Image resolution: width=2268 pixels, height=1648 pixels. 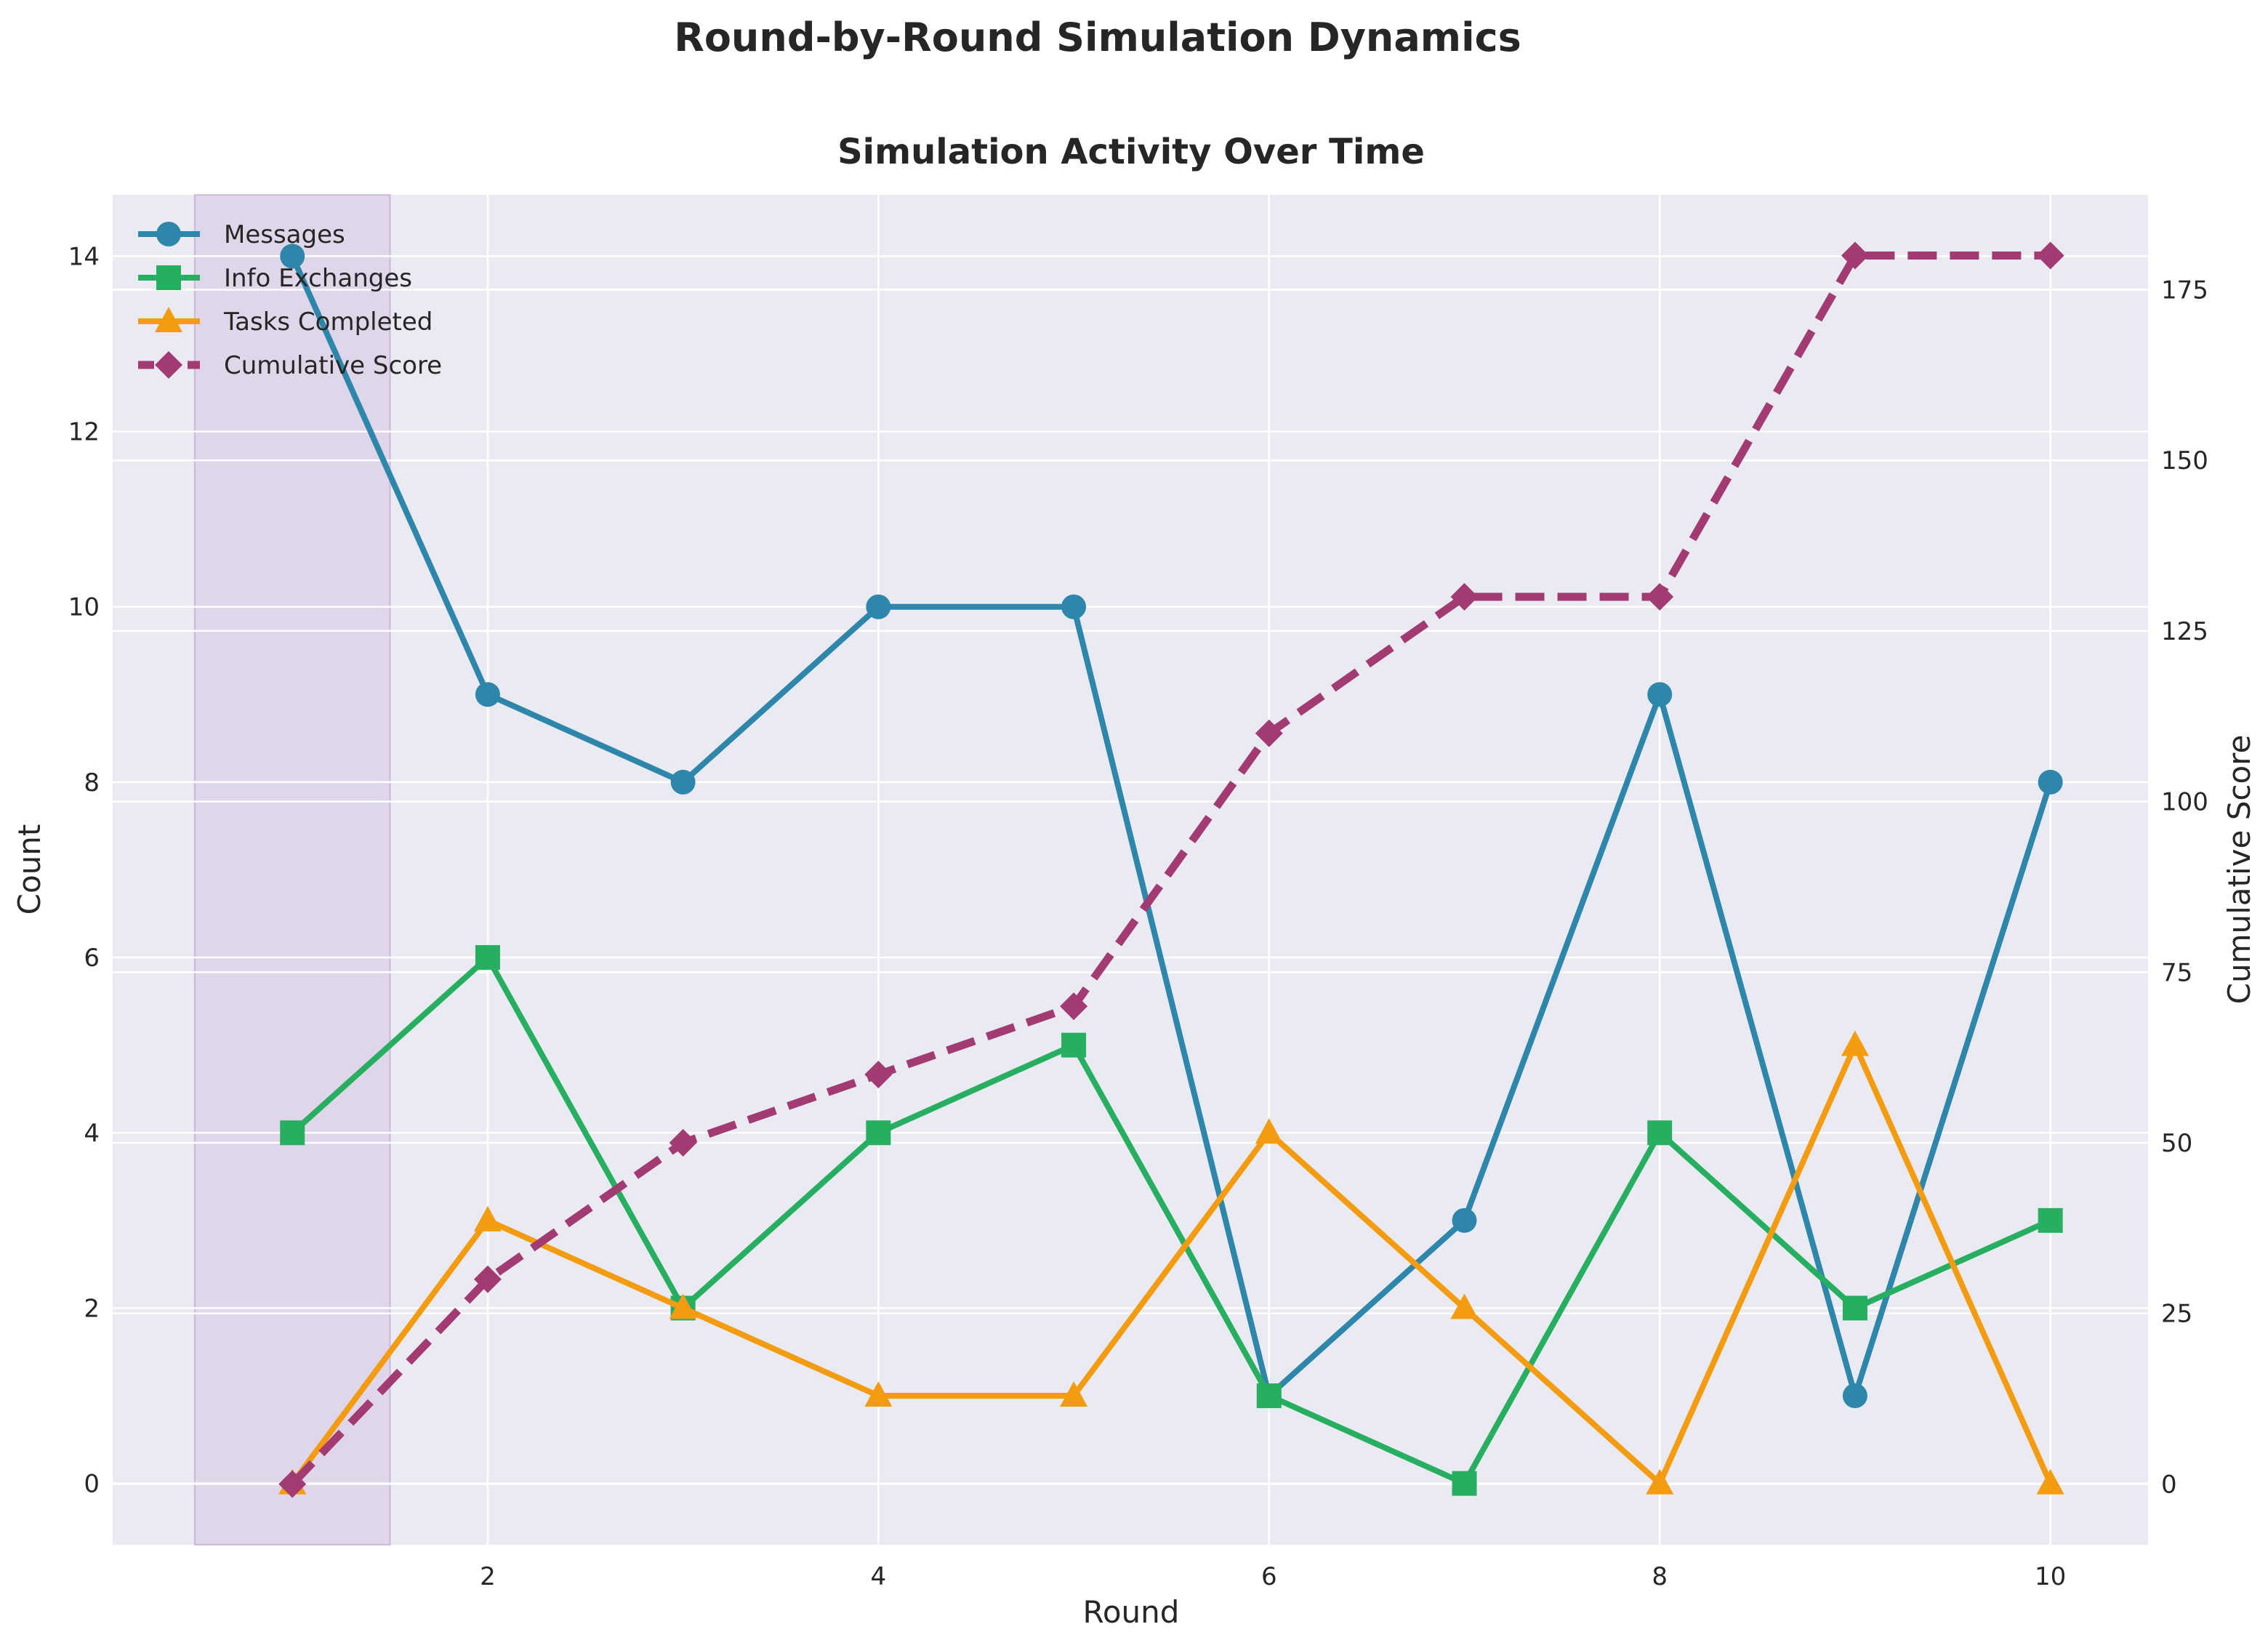 What do you see at coordinates (168, 277) in the screenshot?
I see `legend-marker-info-exchanges` at bounding box center [168, 277].